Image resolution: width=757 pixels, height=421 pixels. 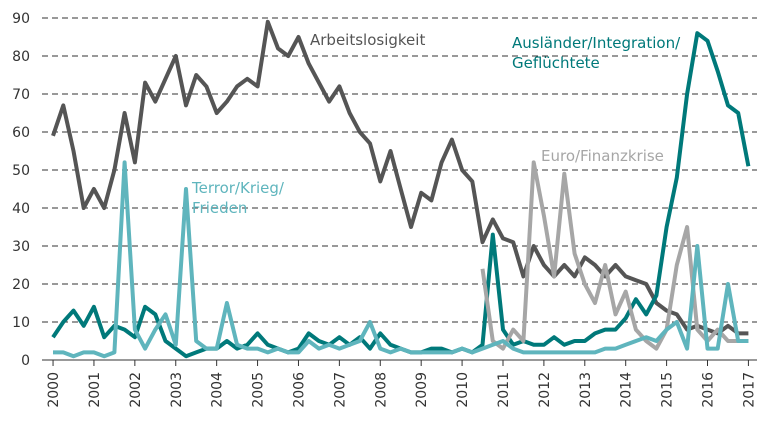 I want to click on x-tick-label: 2015, so click(x=668, y=390).